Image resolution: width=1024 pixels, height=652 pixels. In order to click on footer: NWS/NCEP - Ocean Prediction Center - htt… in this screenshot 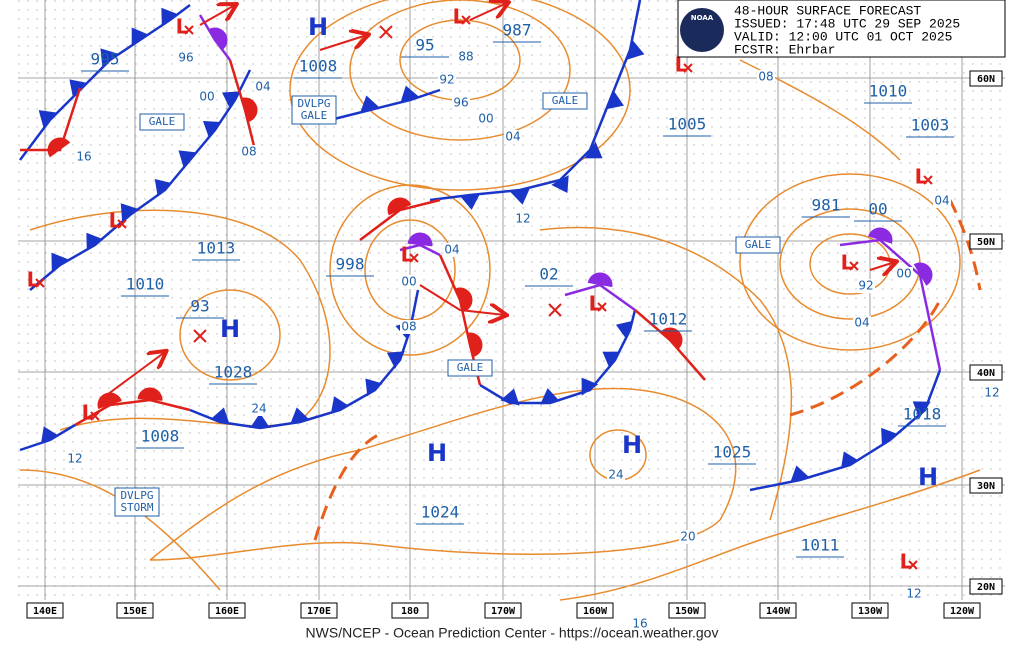, I will do `click(512, 633)`.